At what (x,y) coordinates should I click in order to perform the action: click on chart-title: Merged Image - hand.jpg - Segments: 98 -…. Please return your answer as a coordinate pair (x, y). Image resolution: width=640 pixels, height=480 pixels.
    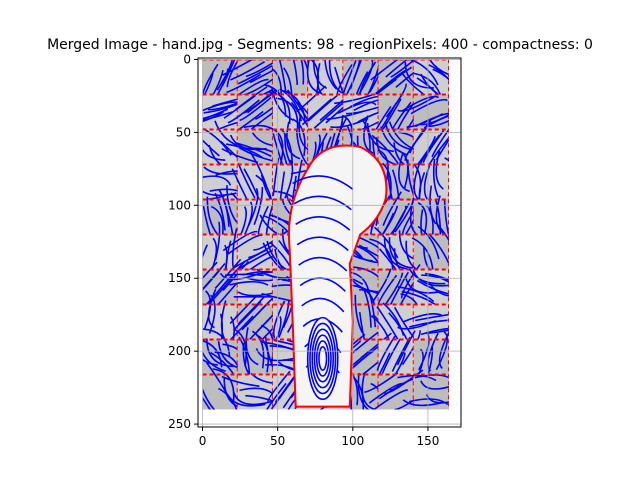
    Looking at the image, I should click on (320, 45).